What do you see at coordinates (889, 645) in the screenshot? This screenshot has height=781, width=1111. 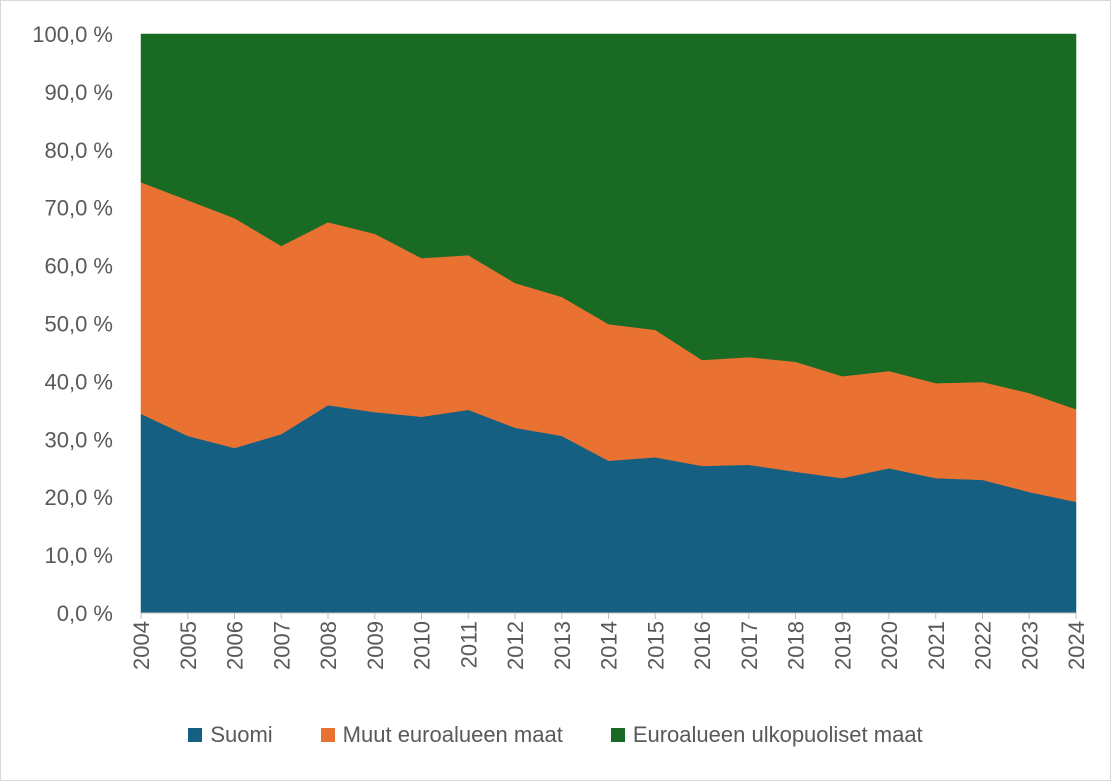 I see `x-tick-label: 2020` at bounding box center [889, 645].